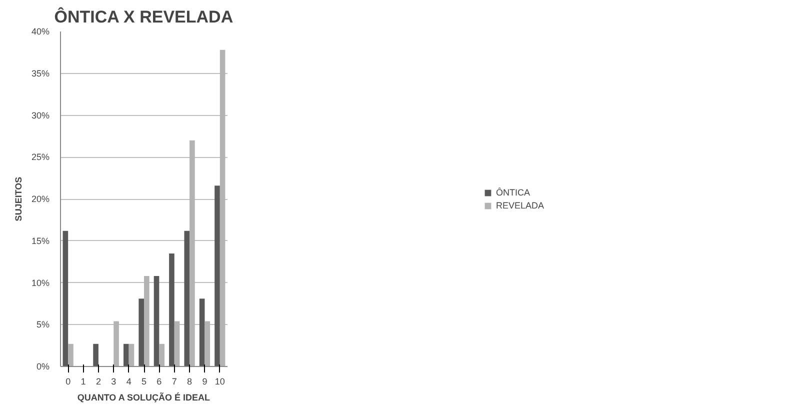  Describe the element at coordinates (144, 16) in the screenshot. I see `chart-title: ÔNTICA X REVELADA` at that location.